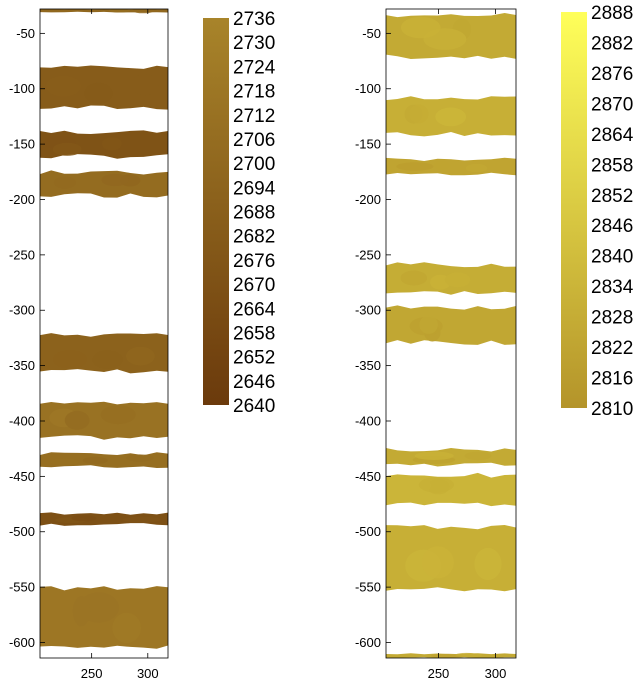 Image resolution: width=643 pixels, height=686 pixels. I want to click on colorbar-tick-label: 2864, so click(612, 135).